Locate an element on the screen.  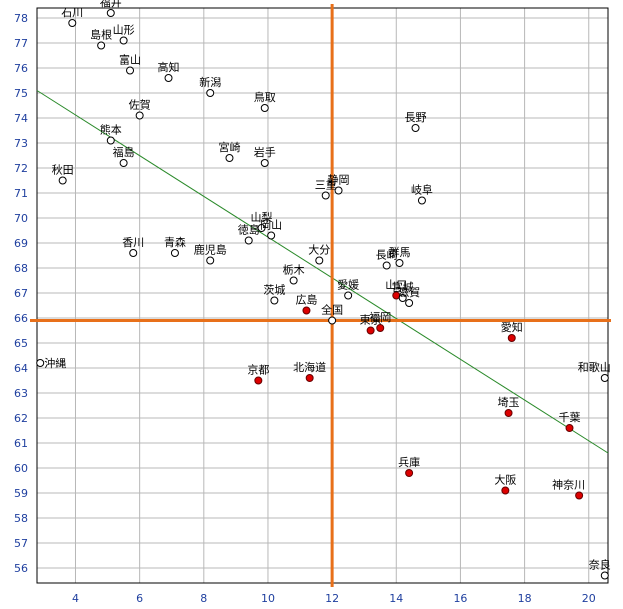
point-label: 石川 is located at coordinates (72, 12).